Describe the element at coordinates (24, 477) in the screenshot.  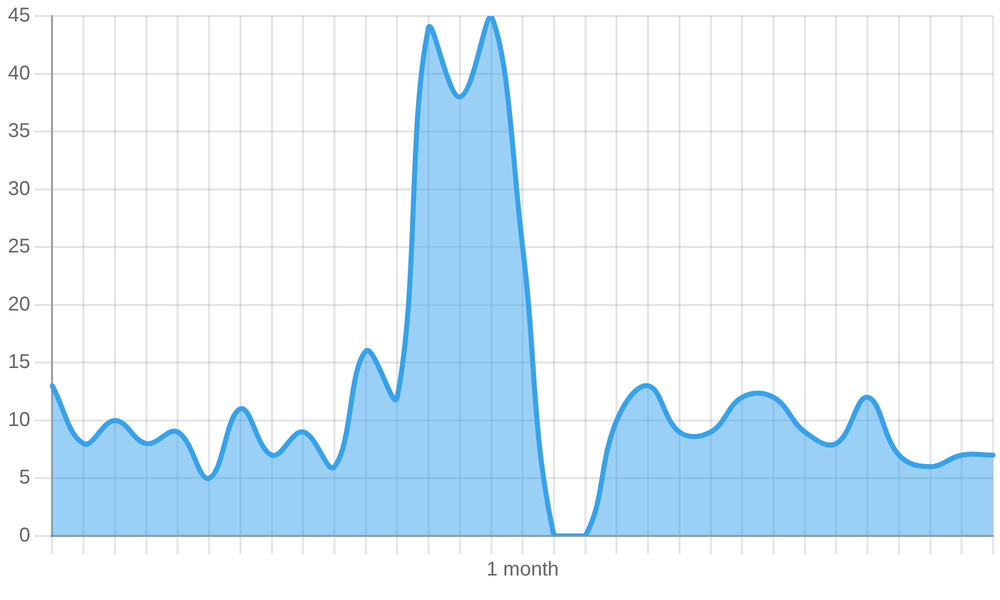
I see `y-tick-label: 5` at that location.